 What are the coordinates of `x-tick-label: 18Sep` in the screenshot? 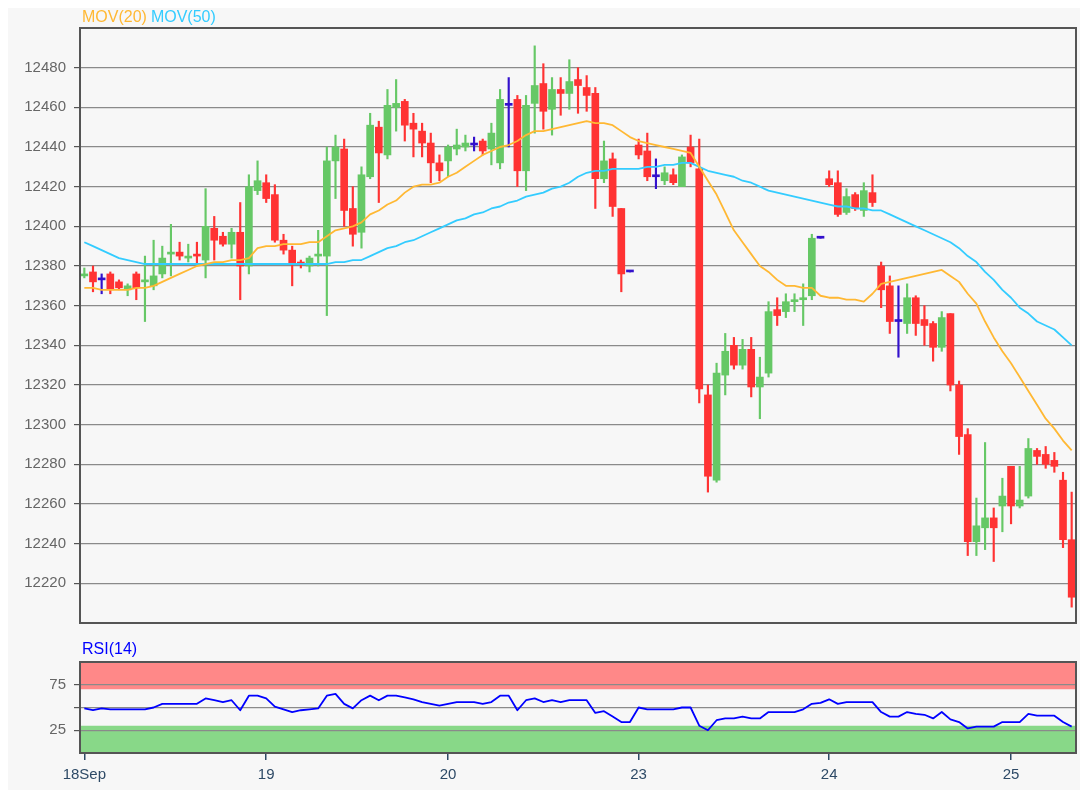 It's located at (84, 774).